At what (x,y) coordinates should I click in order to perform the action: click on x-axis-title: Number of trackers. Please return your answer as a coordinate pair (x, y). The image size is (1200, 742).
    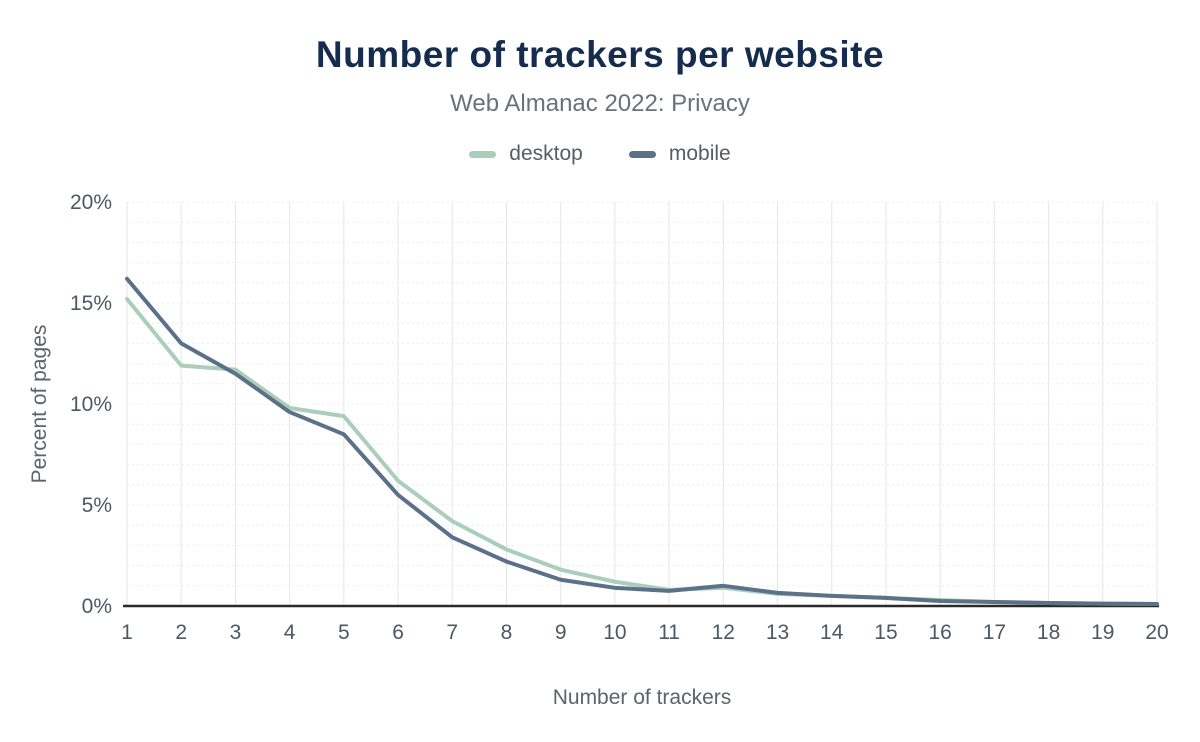
    Looking at the image, I should click on (642, 697).